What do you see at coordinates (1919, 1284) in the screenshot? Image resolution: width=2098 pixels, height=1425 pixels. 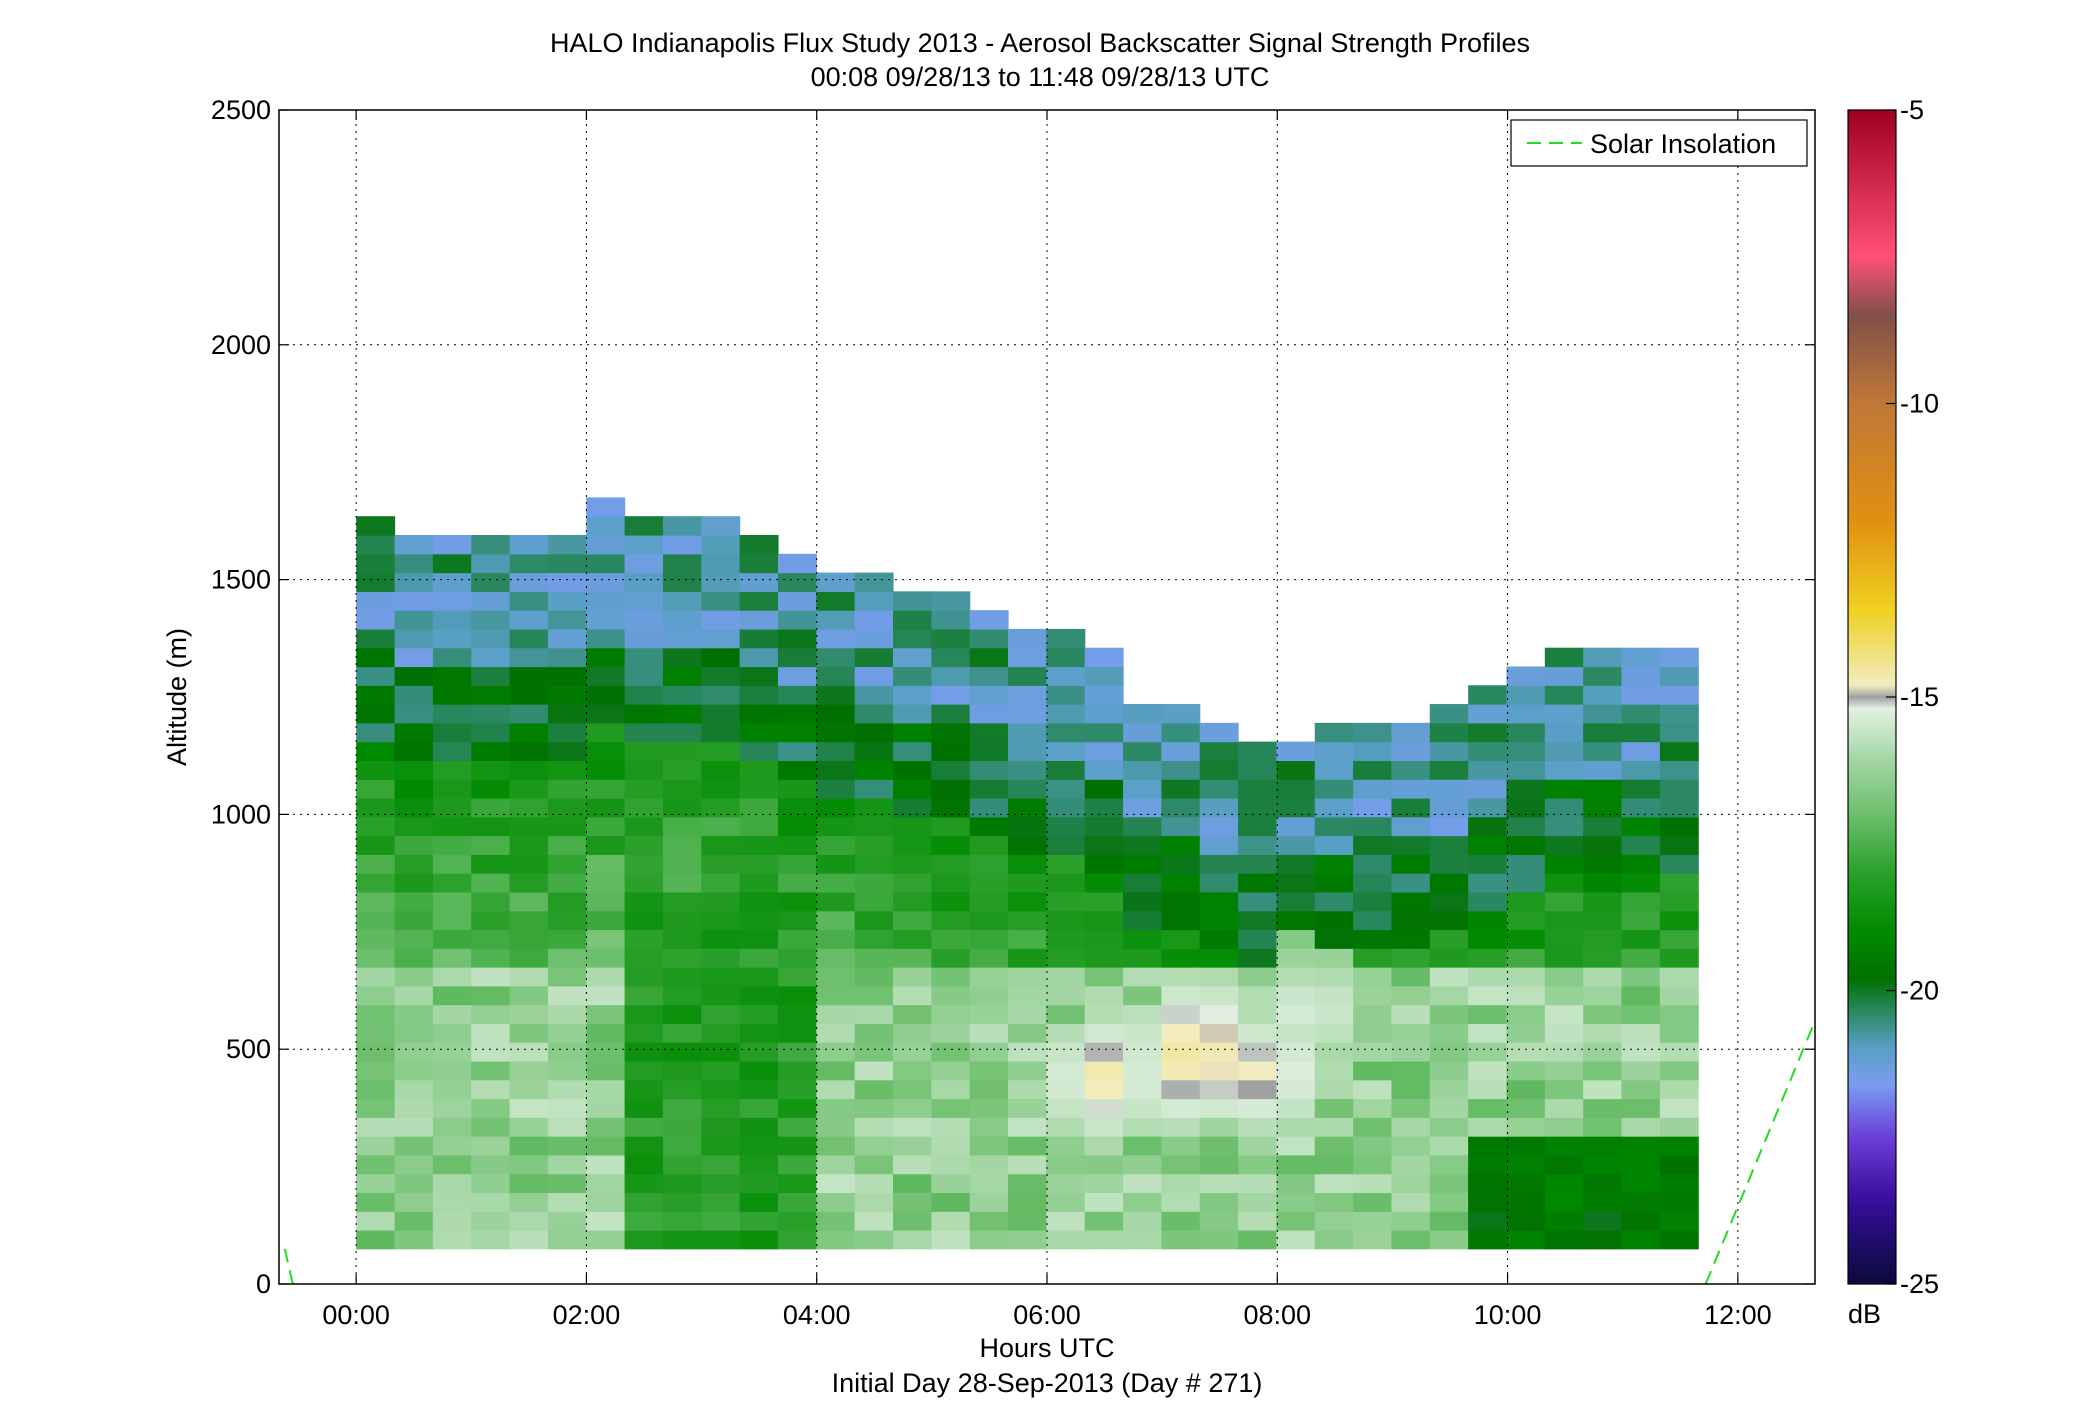 I see `colorbar-tick-label: -25` at bounding box center [1919, 1284].